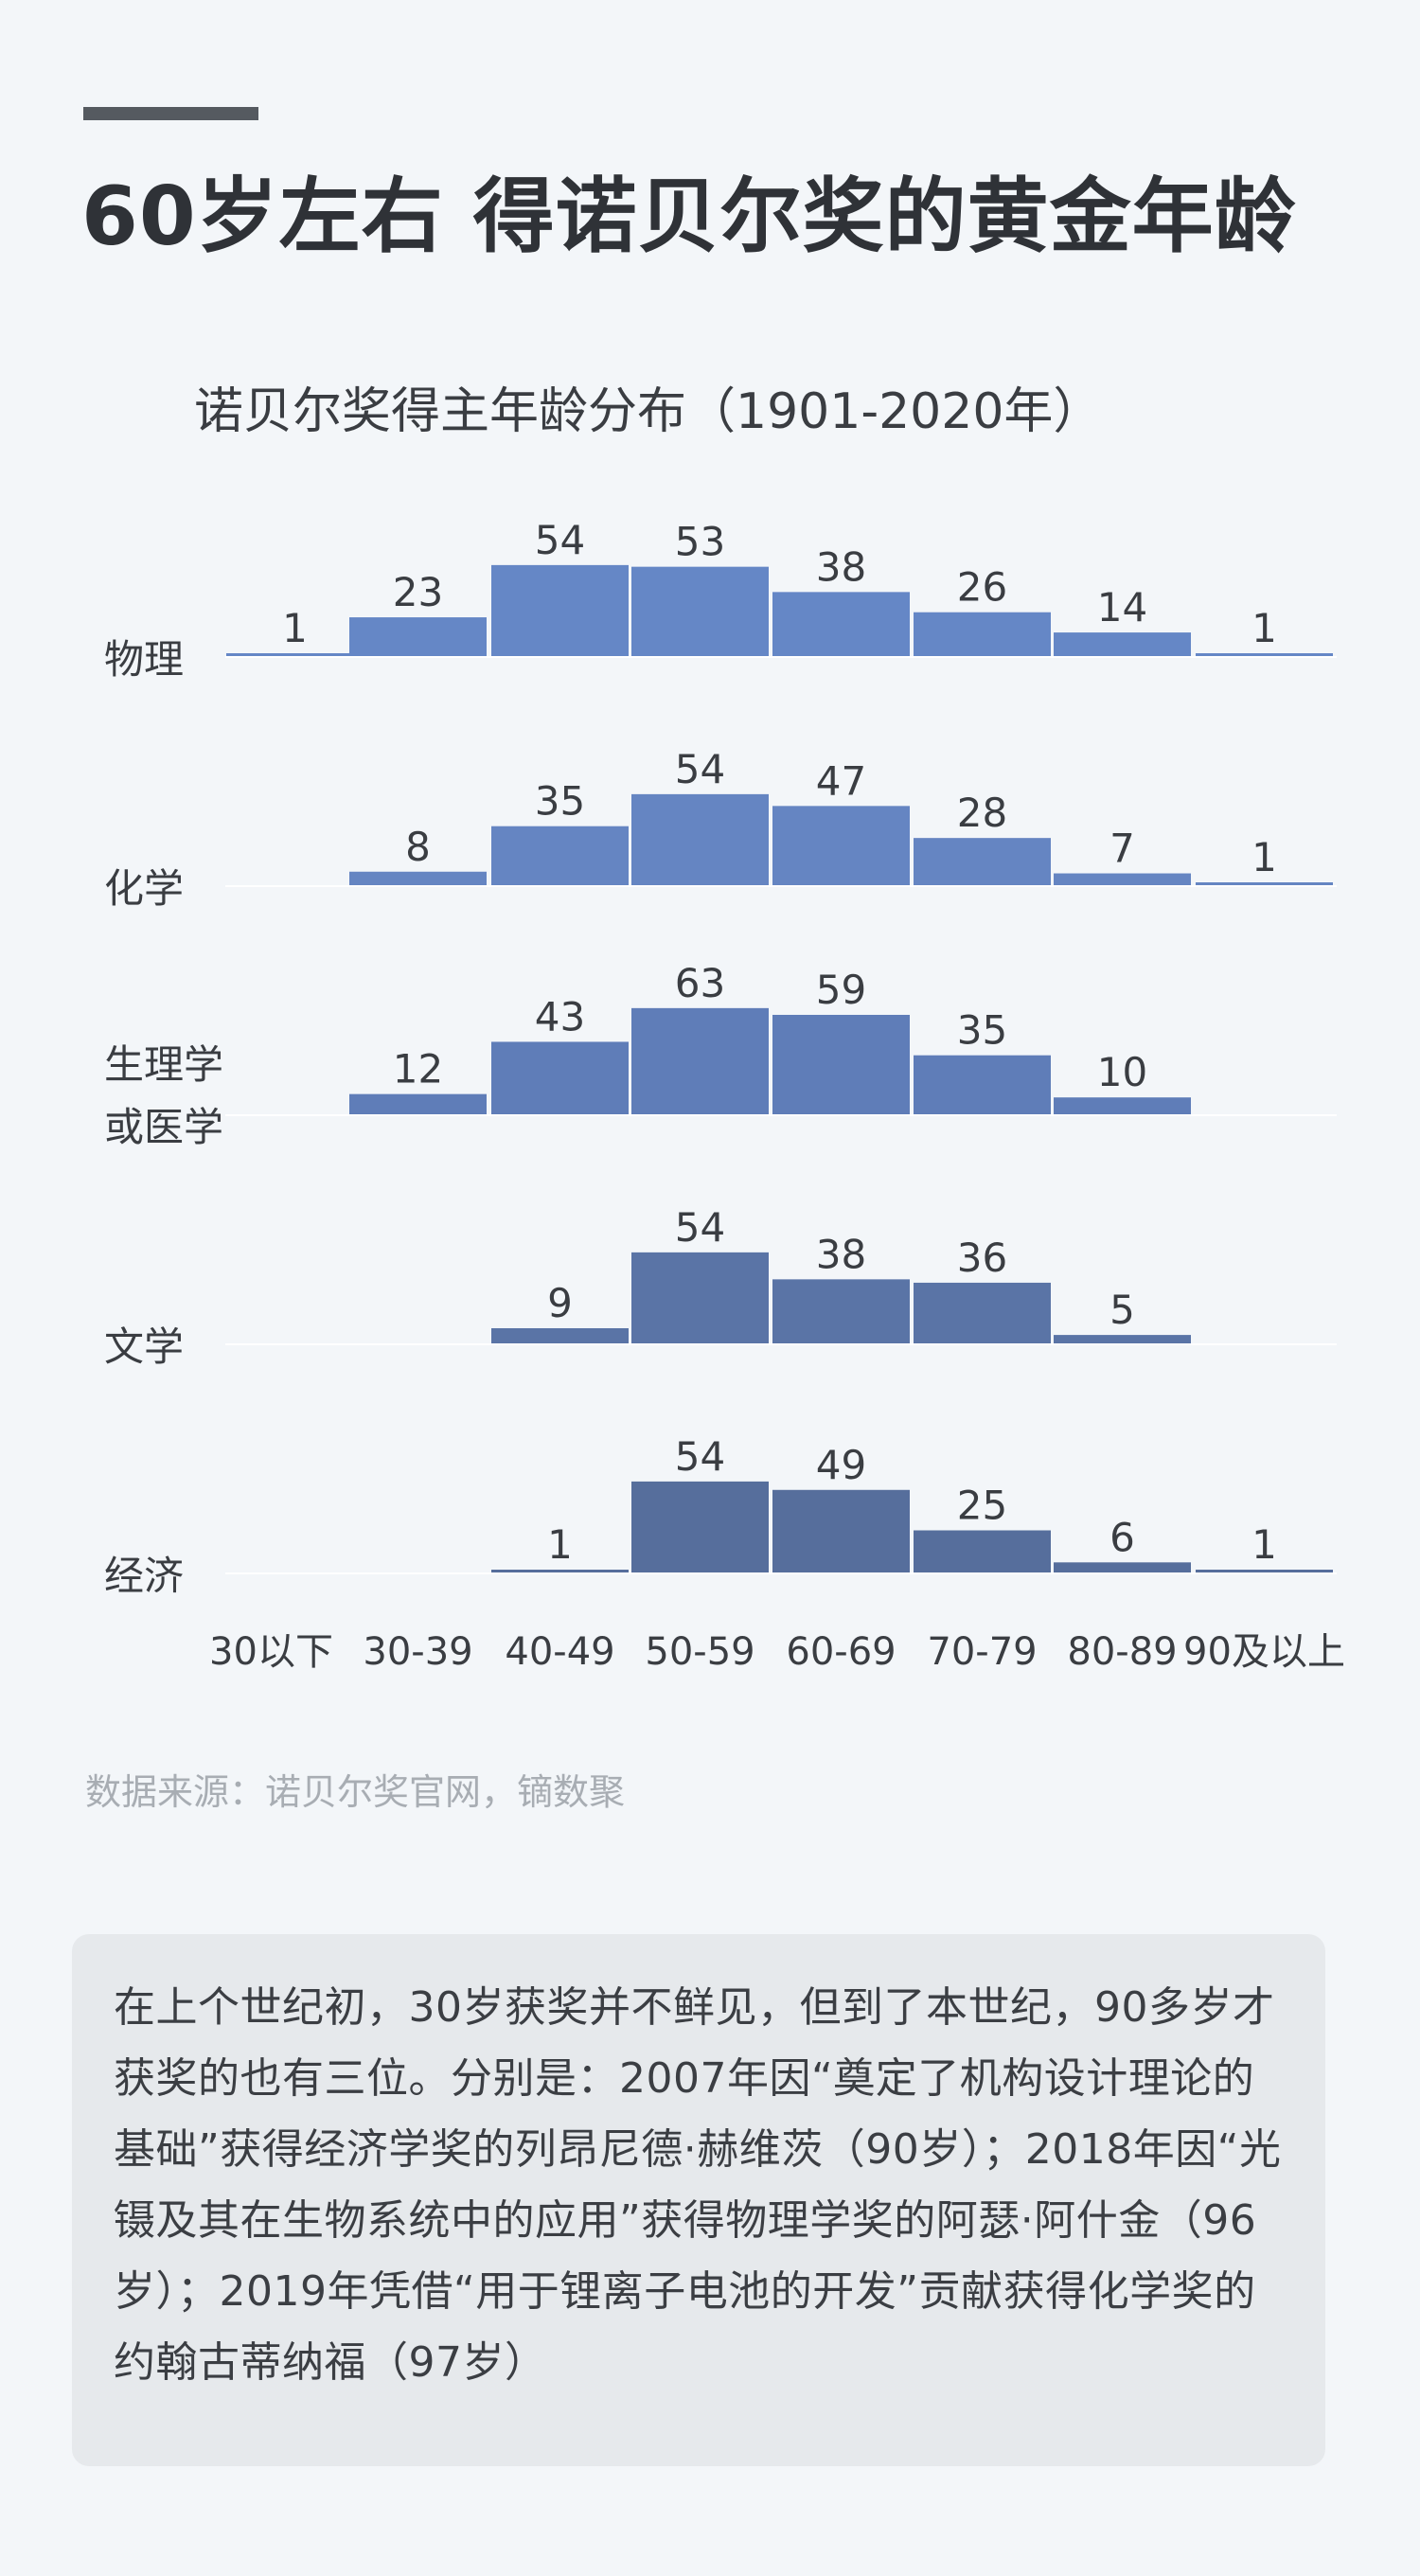 The image size is (1420, 2576). Describe the element at coordinates (144, 889) in the screenshot. I see `series-1-label: 化学` at that location.